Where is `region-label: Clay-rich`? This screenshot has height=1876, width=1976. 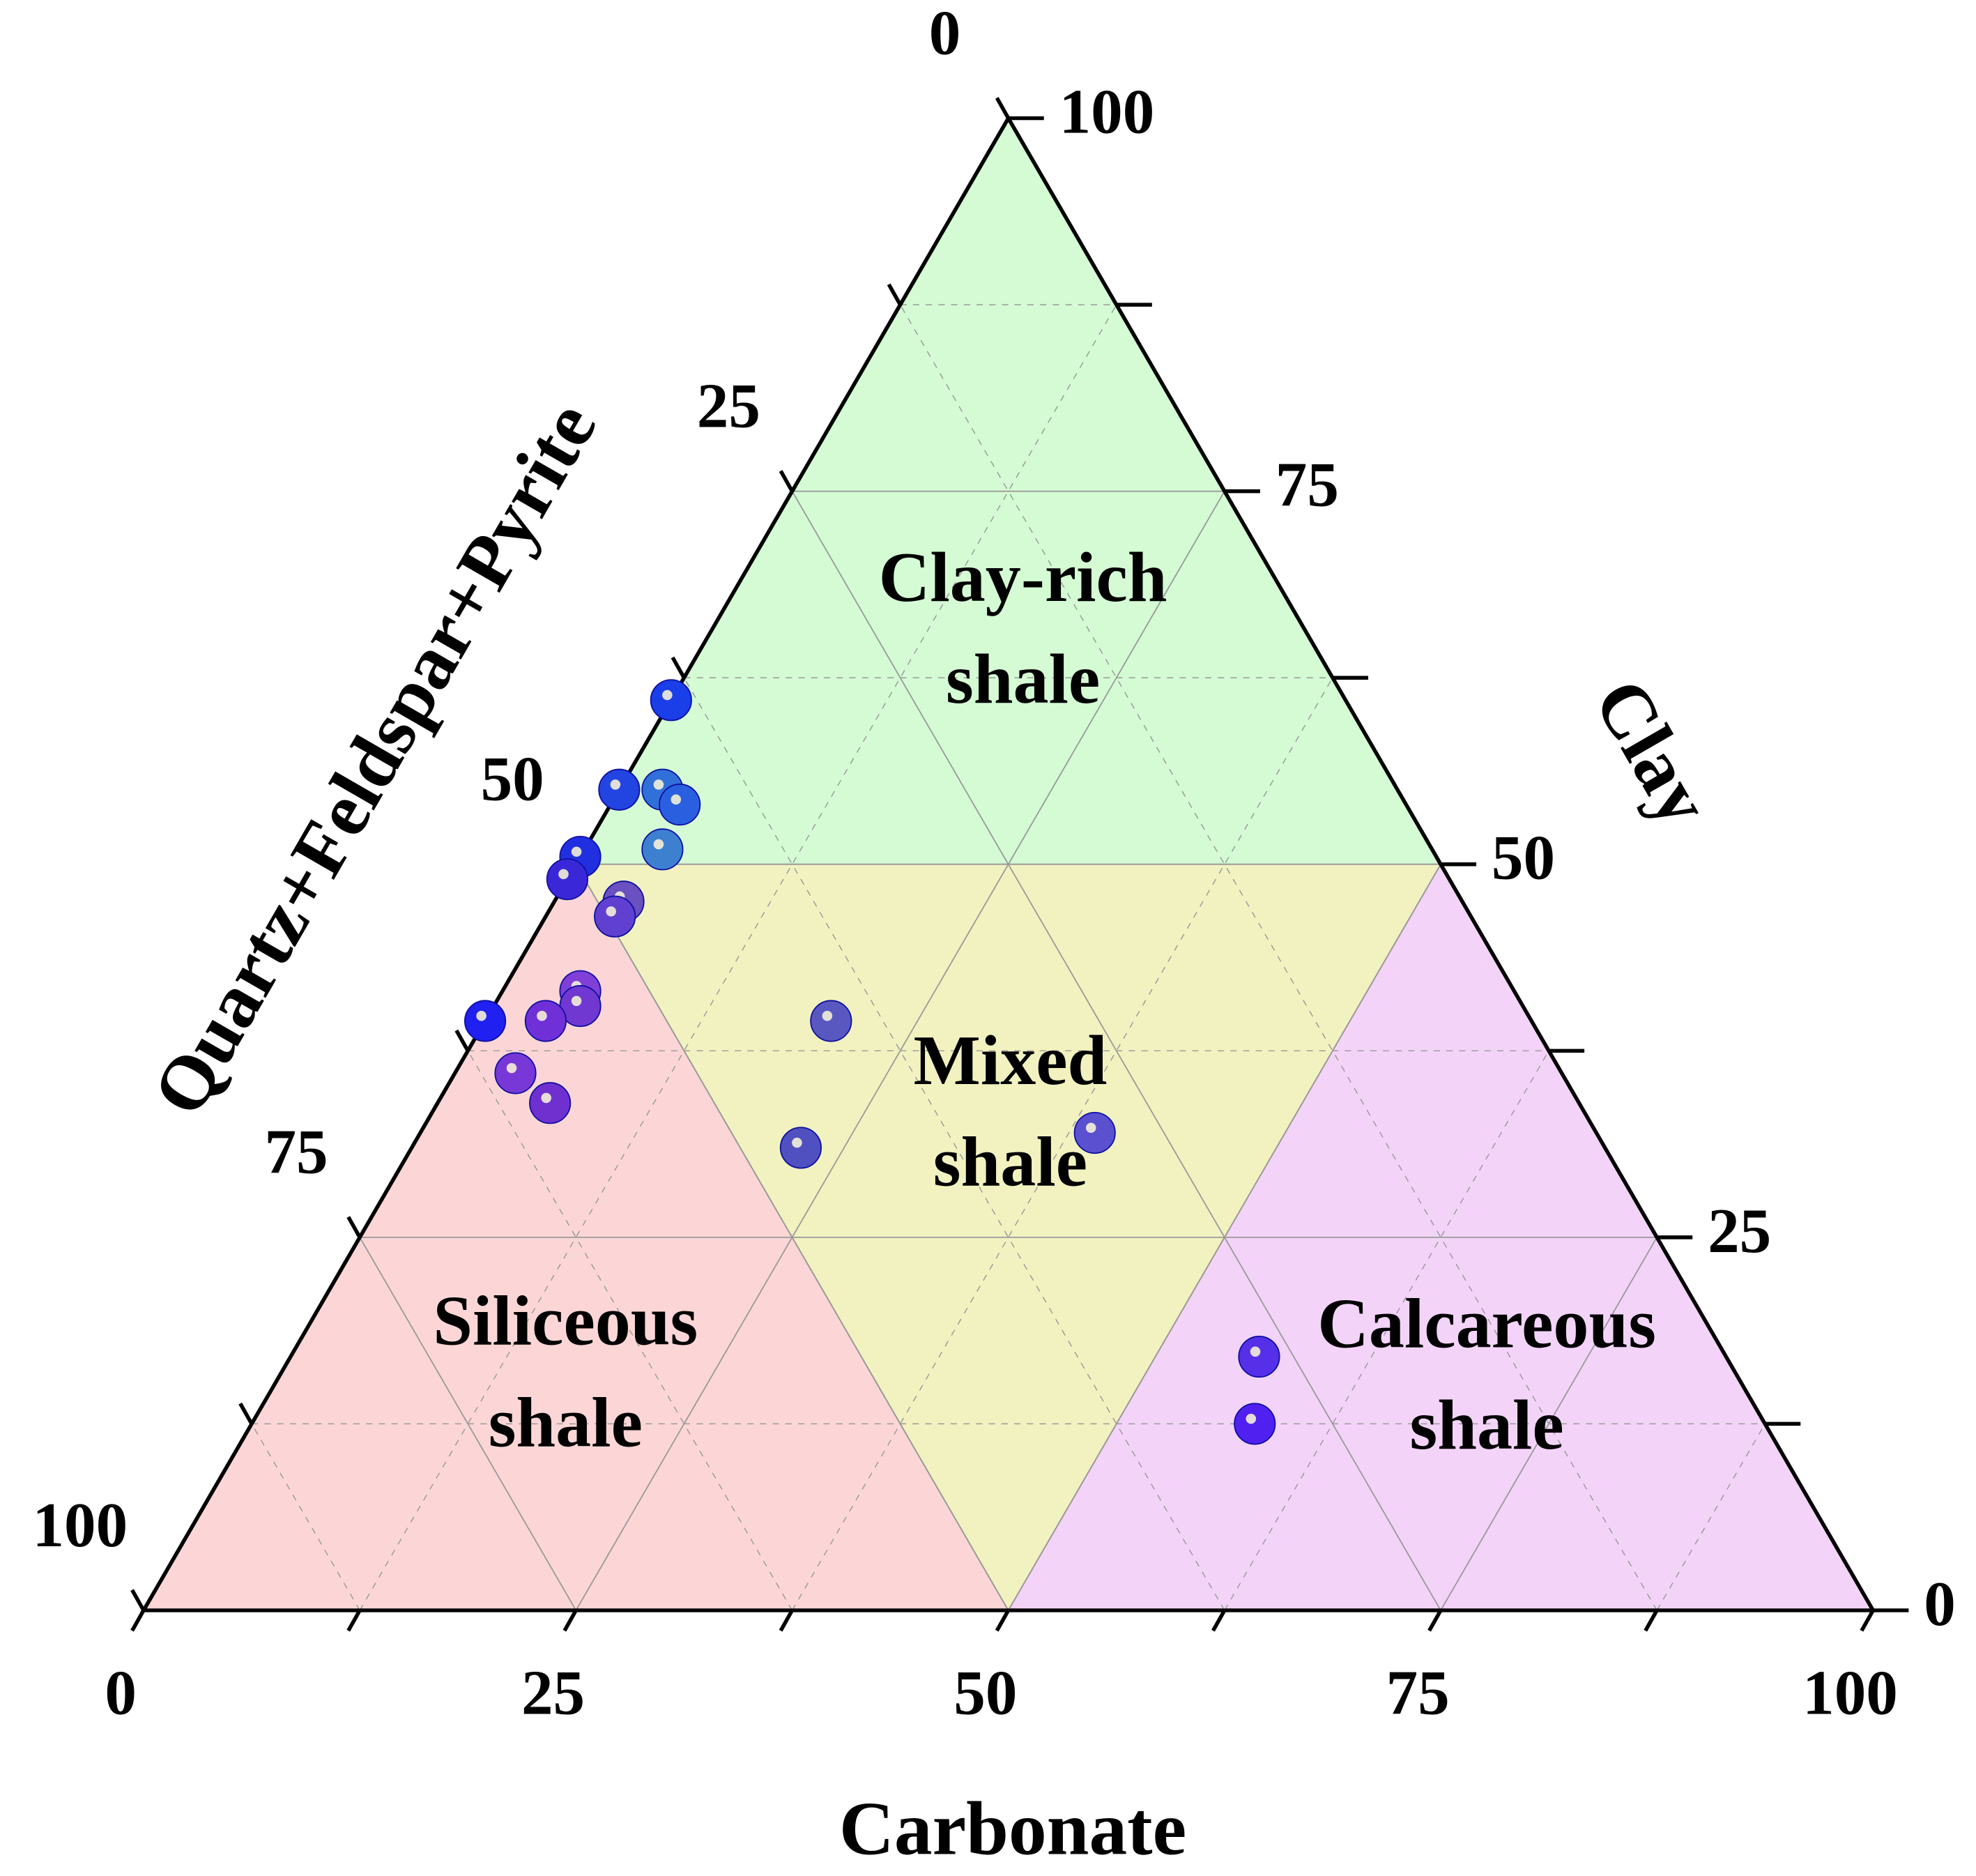 region-label: Clay-rich is located at coordinates (1023, 577).